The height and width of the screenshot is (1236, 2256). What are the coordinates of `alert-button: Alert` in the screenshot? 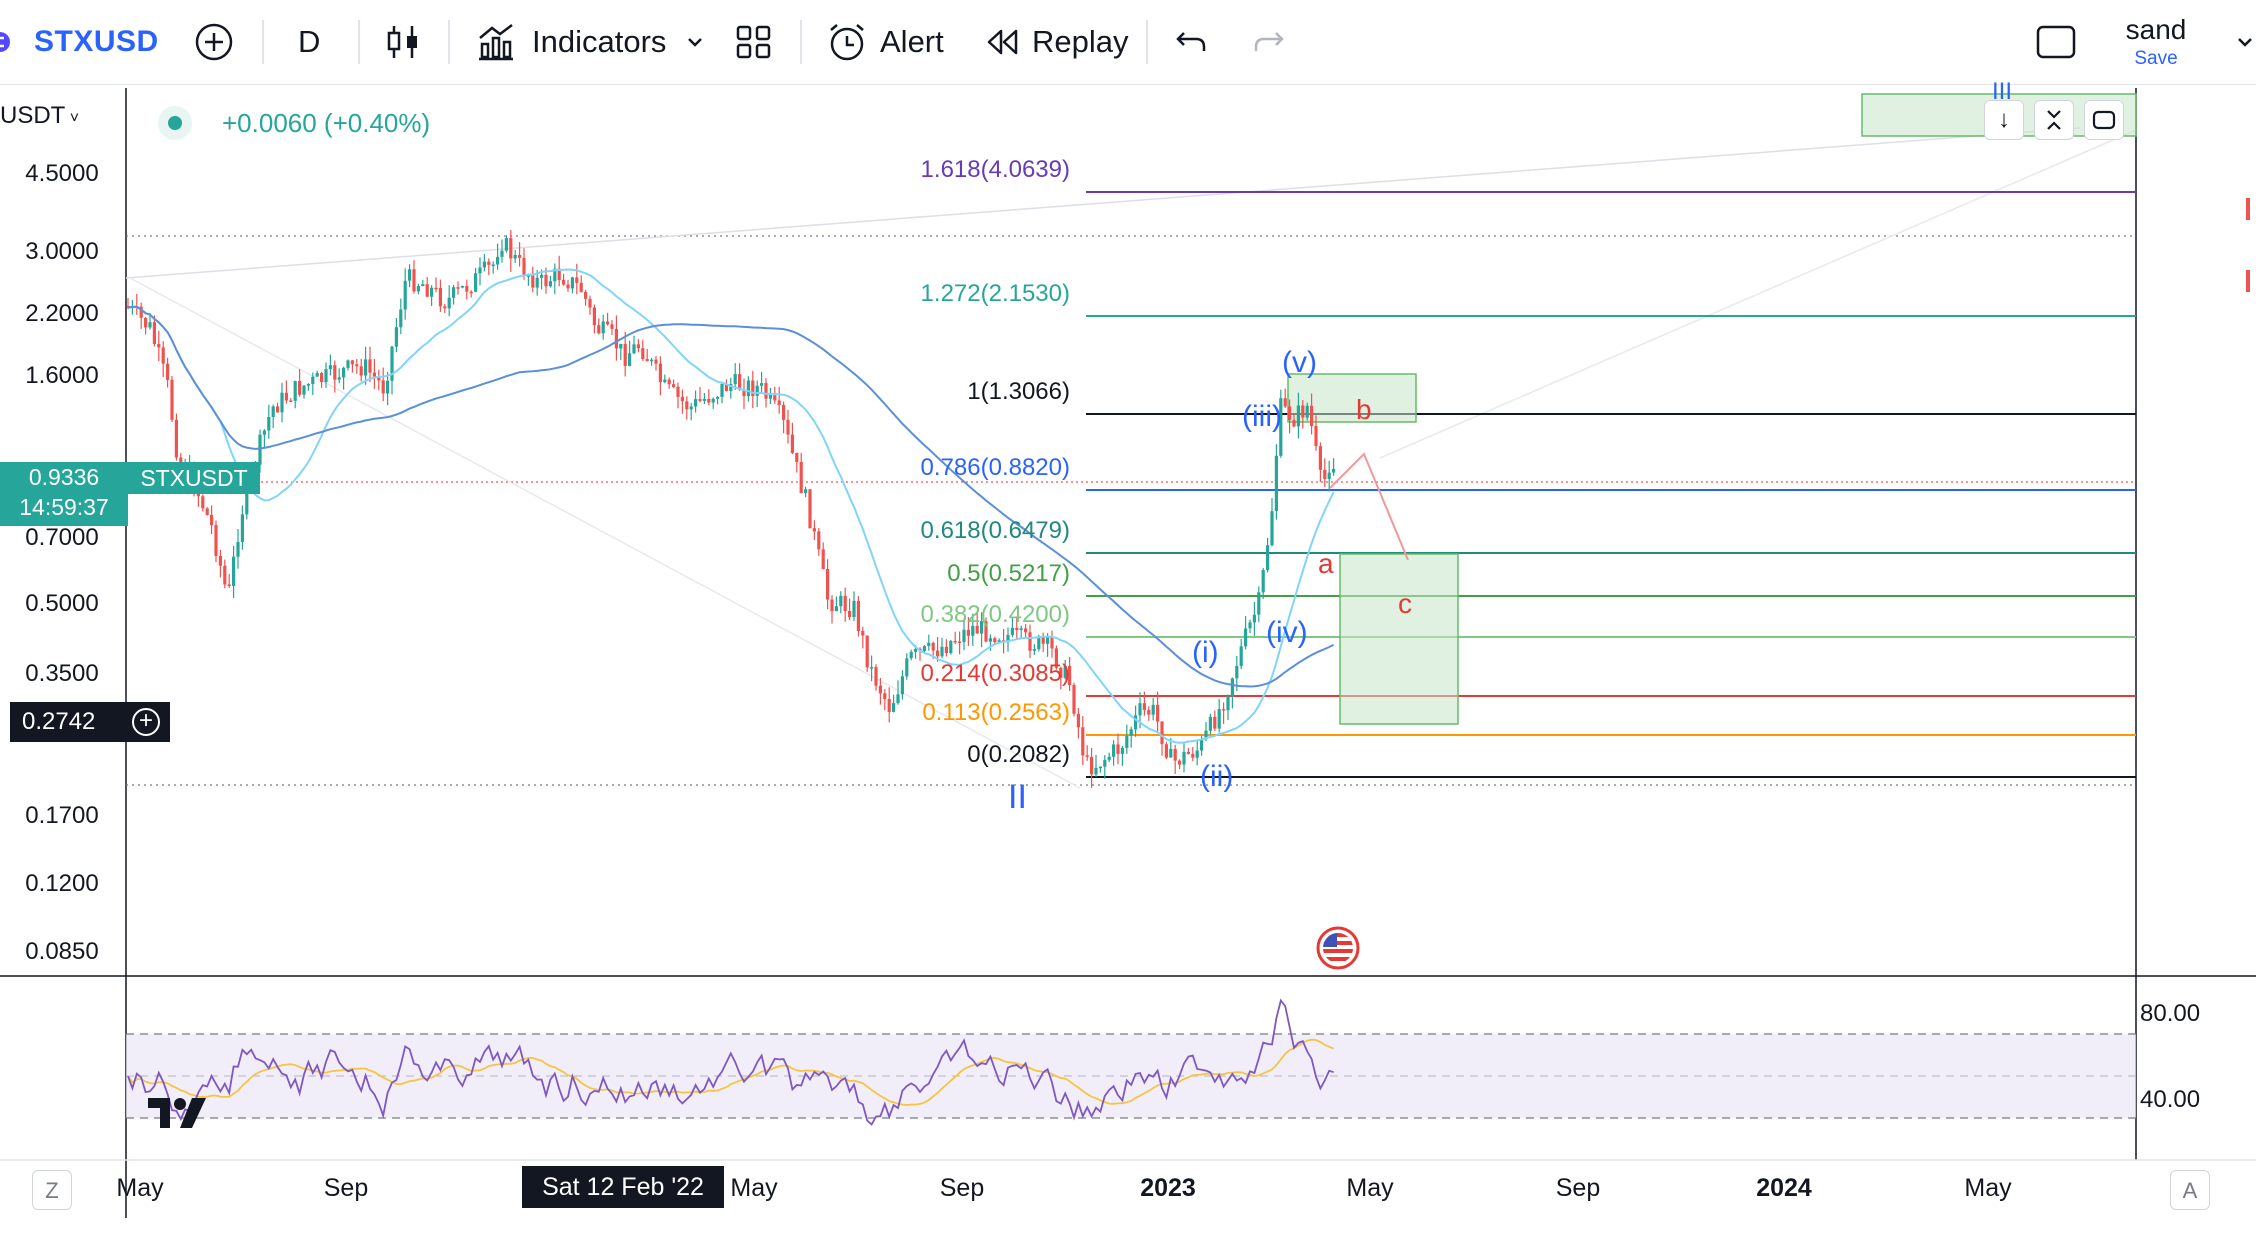 It's located at (885, 42).